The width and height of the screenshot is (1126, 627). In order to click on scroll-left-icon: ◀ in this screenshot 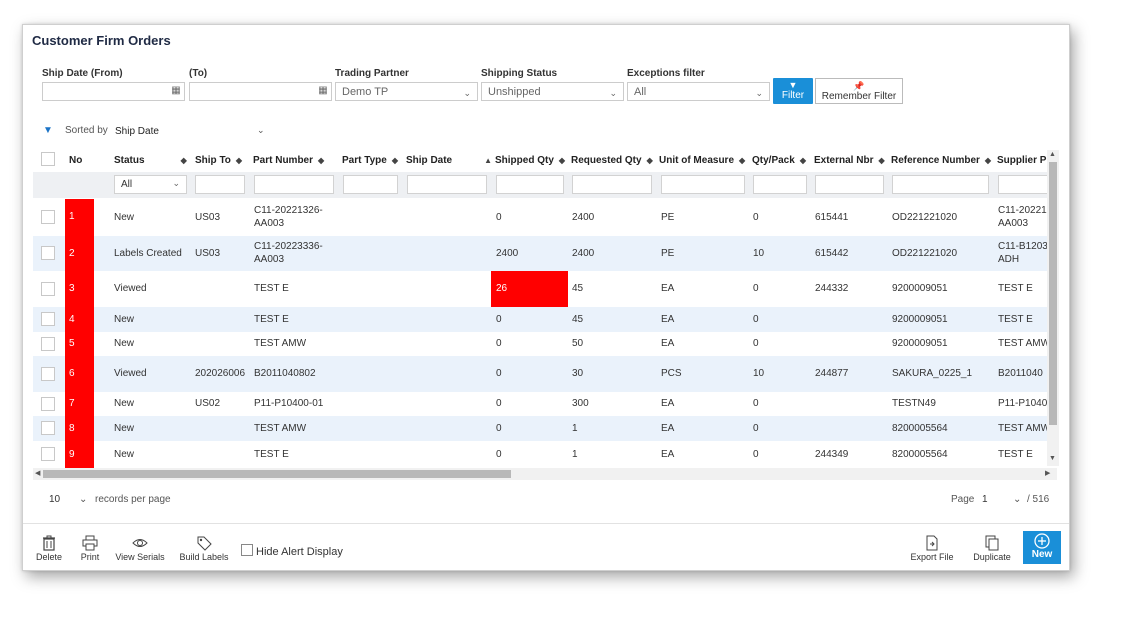, I will do `click(38, 473)`.